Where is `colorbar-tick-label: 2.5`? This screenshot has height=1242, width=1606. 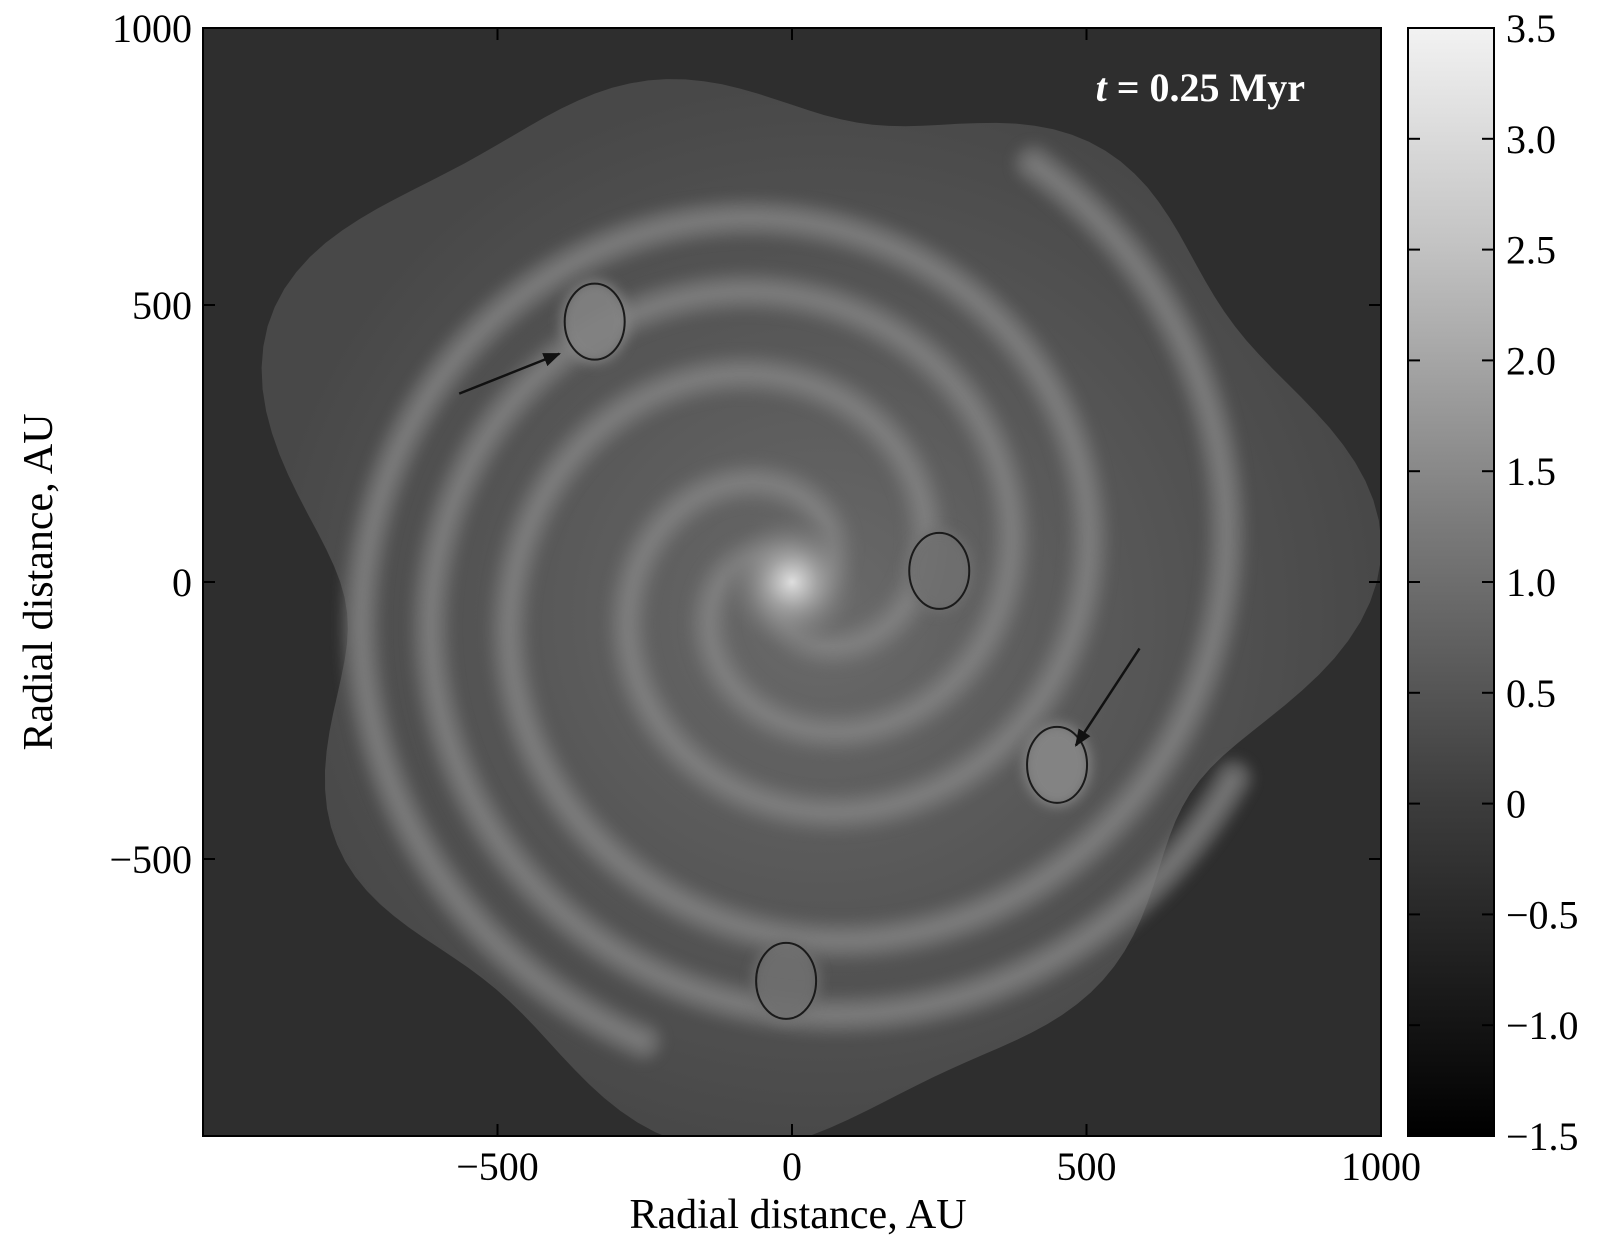
colorbar-tick-label: 2.5 is located at coordinates (1531, 250).